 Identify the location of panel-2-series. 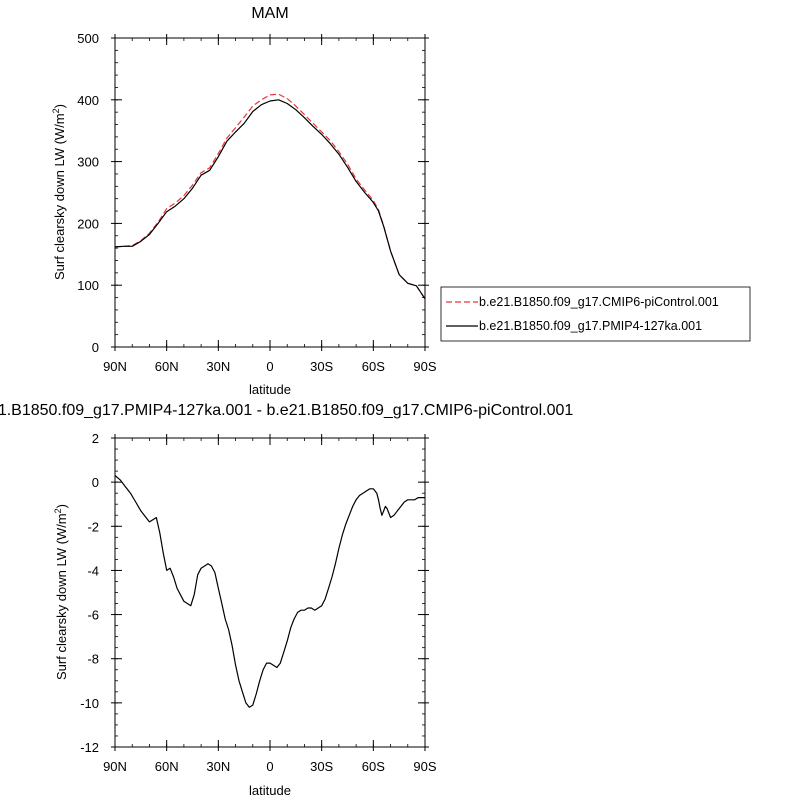
(269, 591).